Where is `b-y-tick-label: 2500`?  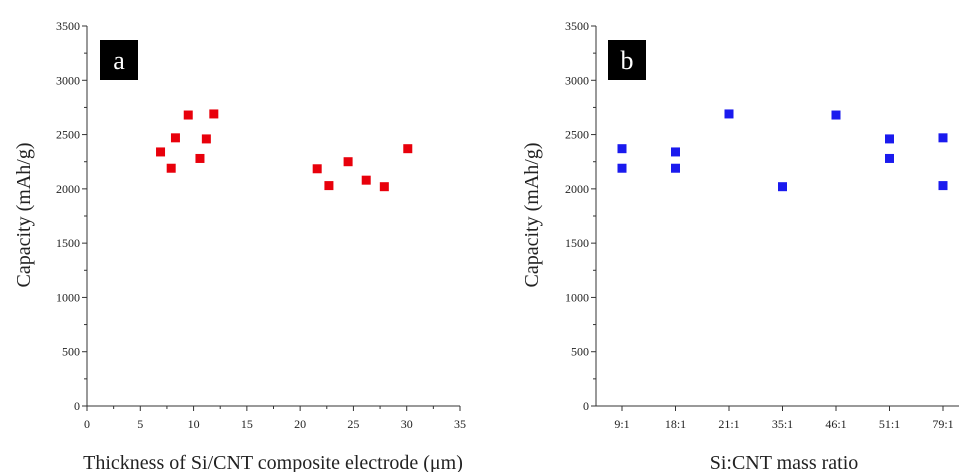
b-y-tick-label: 2500 is located at coordinates (577, 135).